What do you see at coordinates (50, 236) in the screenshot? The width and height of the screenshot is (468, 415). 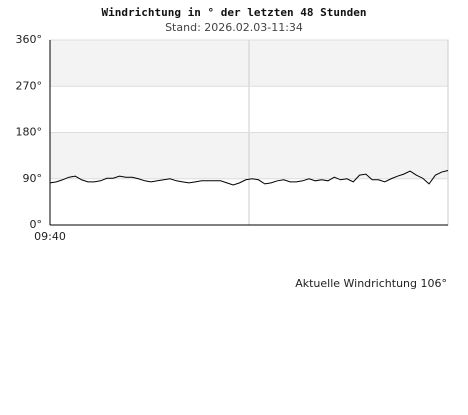 I see `x-tick-label: 09:40` at bounding box center [50, 236].